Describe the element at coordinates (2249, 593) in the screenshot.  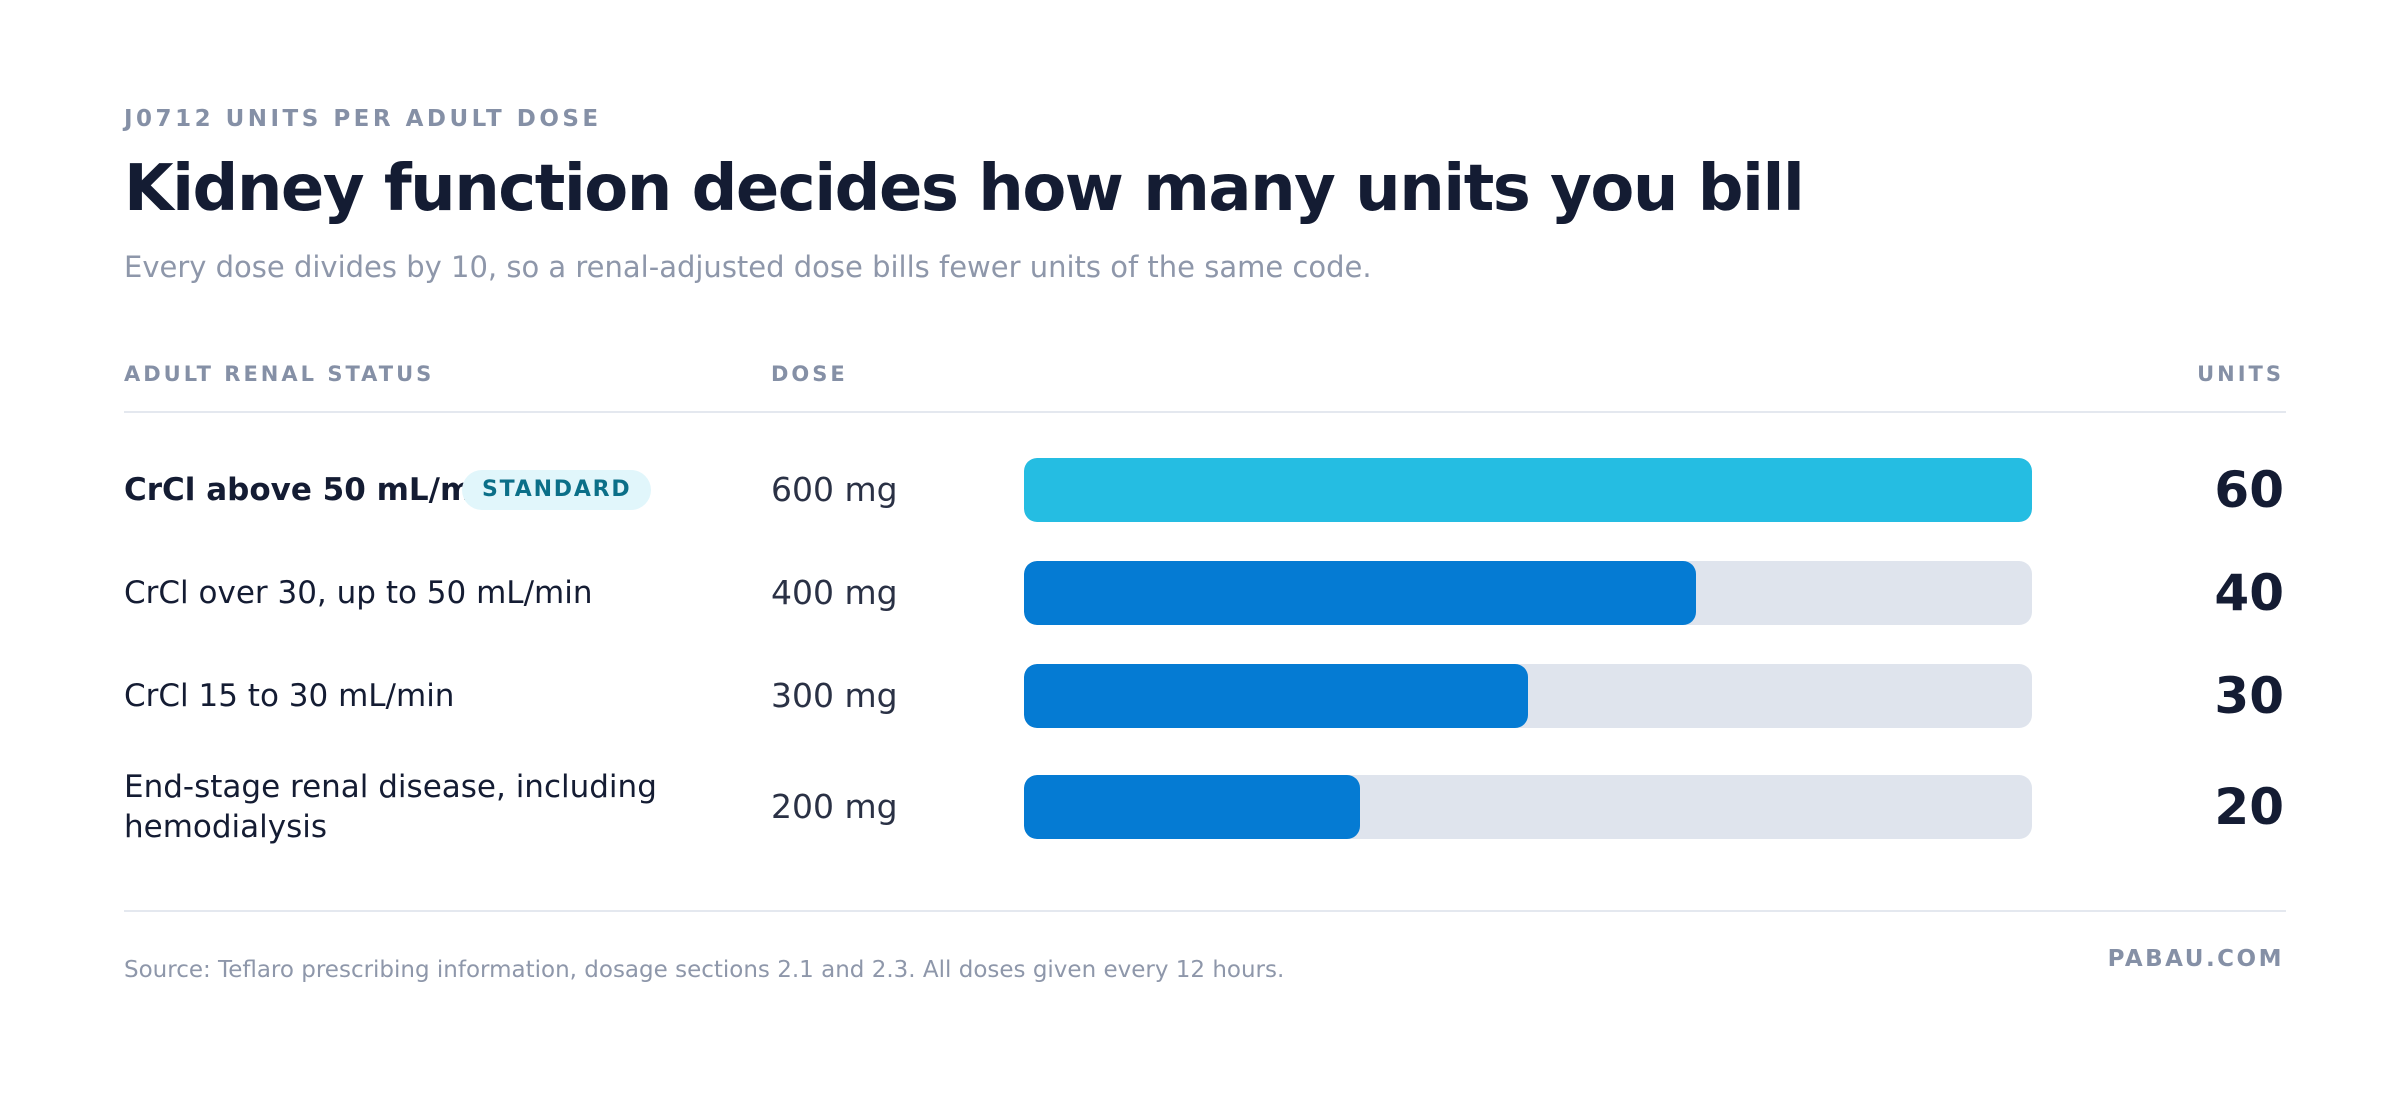
I see `units-value: 40` at that location.